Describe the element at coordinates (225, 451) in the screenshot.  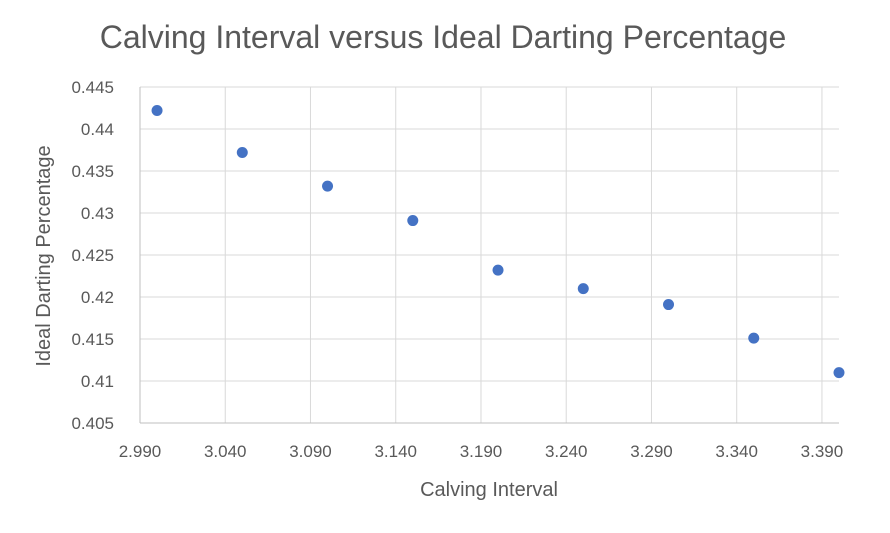
I see `x-tick-label: 3.040` at that location.